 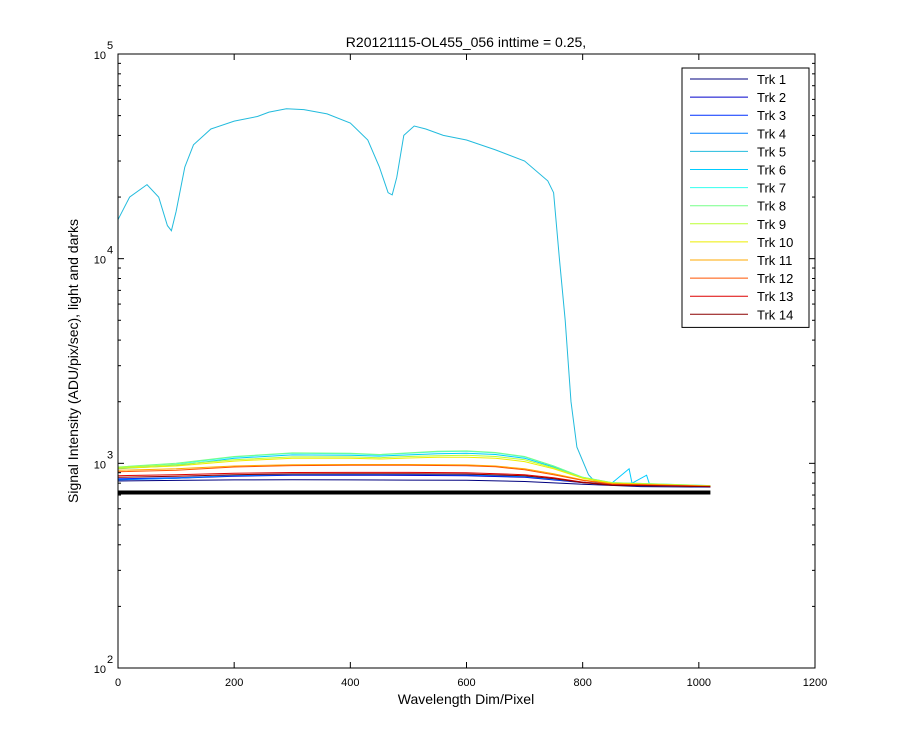 I want to click on legend-label: Trk 4, so click(x=771, y=133).